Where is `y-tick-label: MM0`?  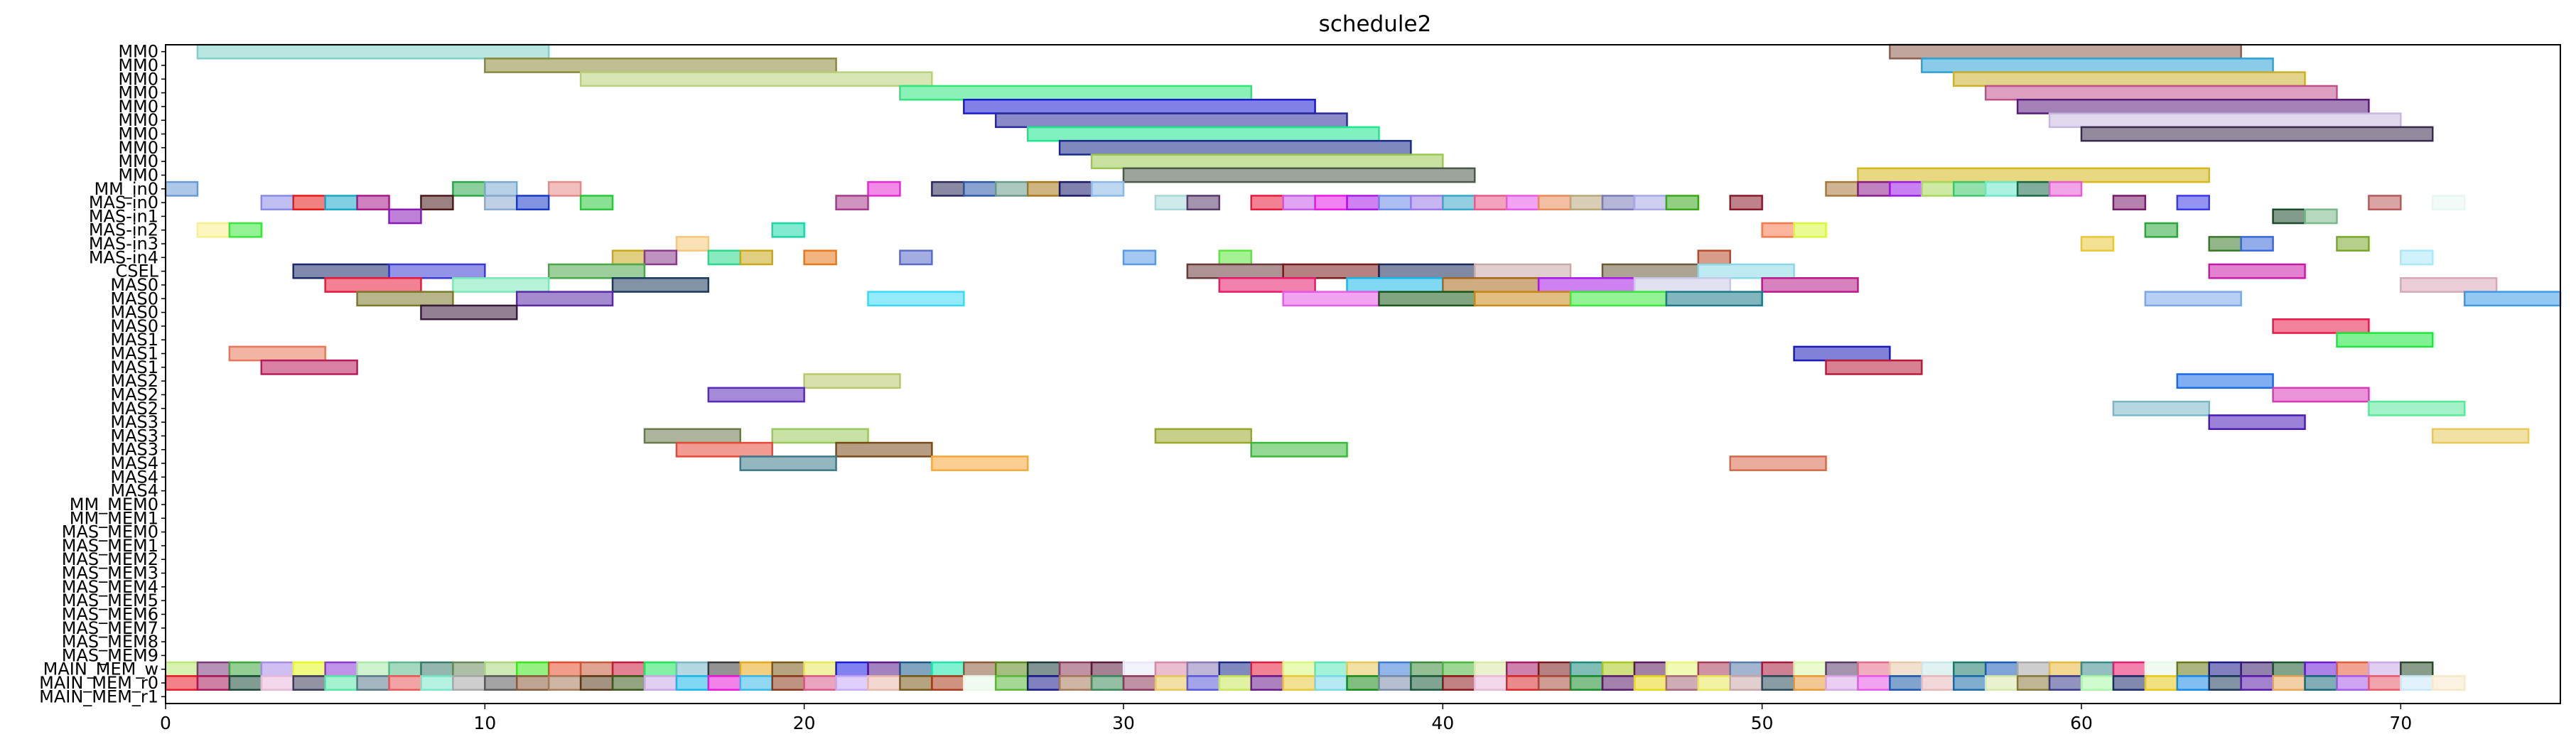 y-tick-label: MM0 is located at coordinates (138, 52).